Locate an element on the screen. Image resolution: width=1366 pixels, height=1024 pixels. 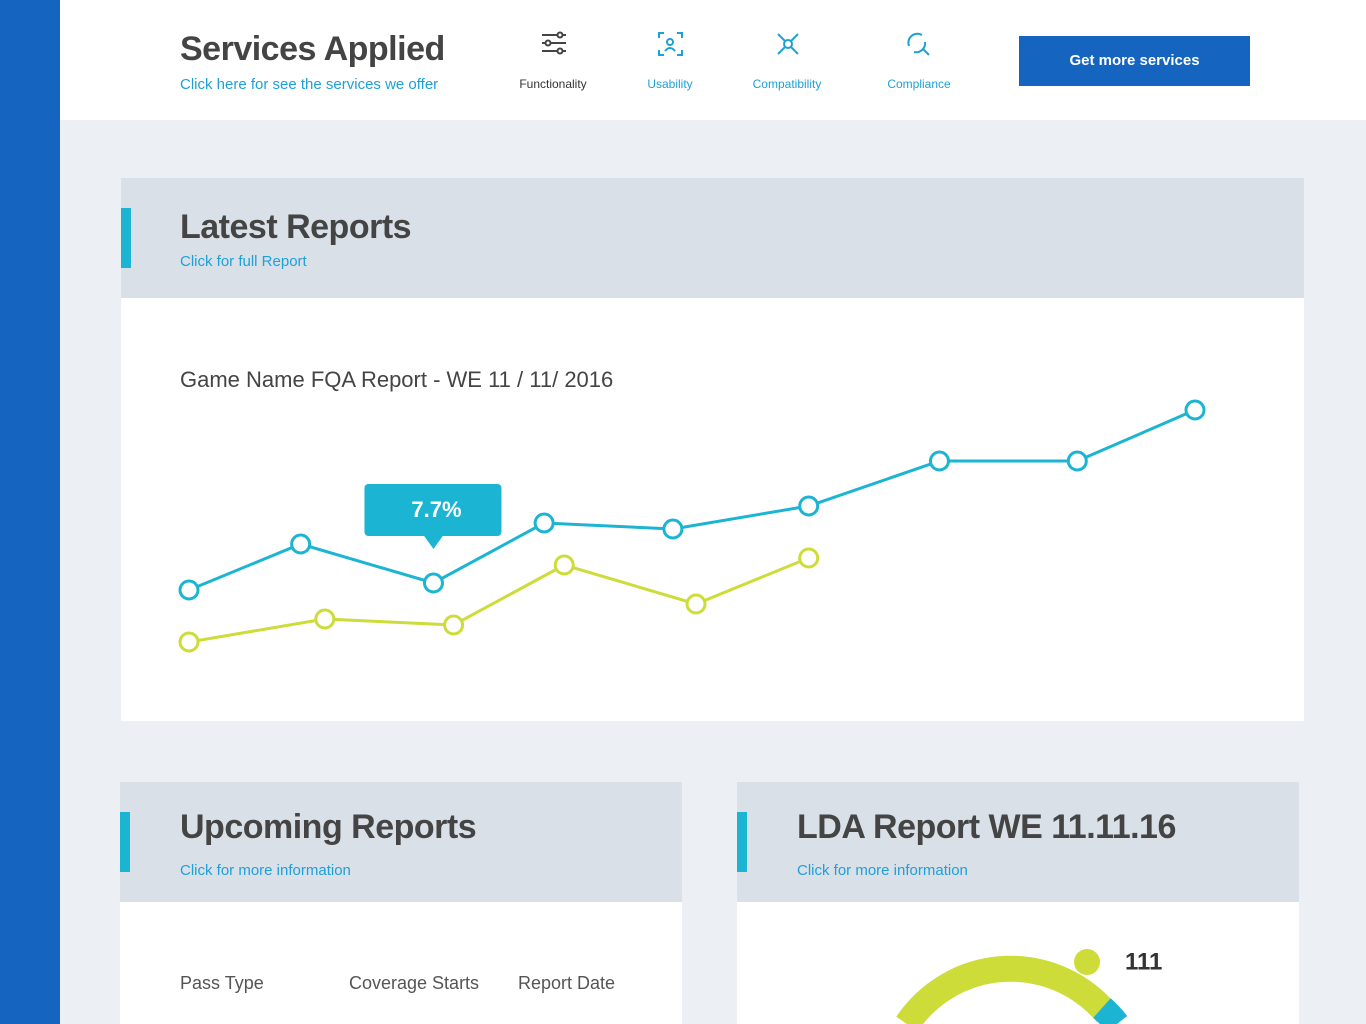
legend-dot is located at coordinates (1087, 962).